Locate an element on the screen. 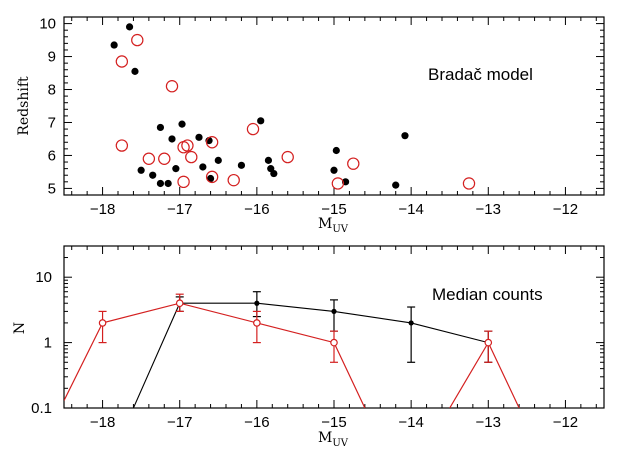  y-tick-label: 9 is located at coordinates (52, 57).